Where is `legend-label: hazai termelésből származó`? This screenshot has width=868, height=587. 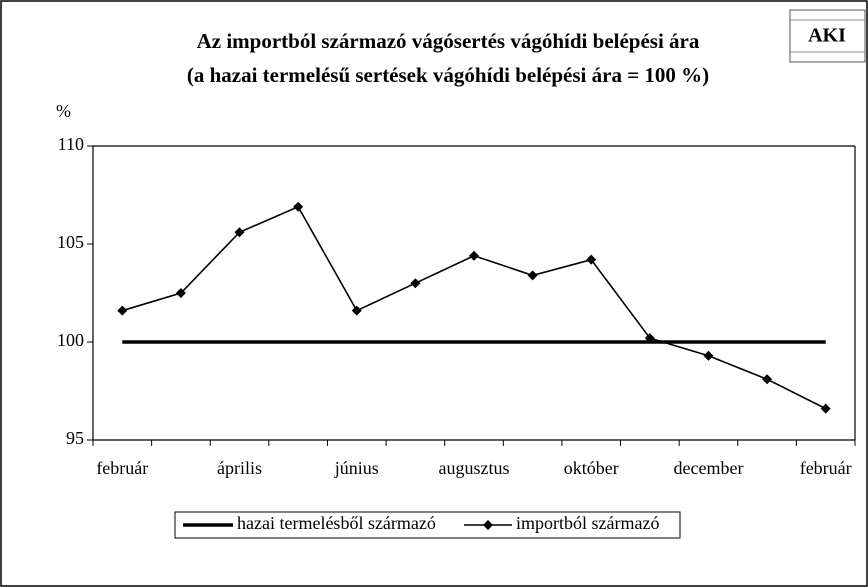
legend-label: hazai termelésből származó is located at coordinates (336, 523).